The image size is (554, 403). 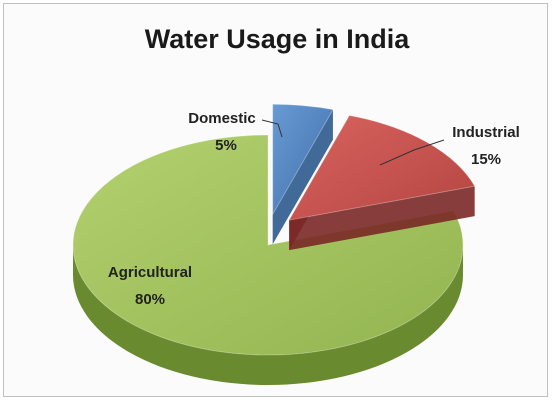 What do you see at coordinates (226, 145) in the screenshot?
I see `label-domestic-value: 5%` at bounding box center [226, 145].